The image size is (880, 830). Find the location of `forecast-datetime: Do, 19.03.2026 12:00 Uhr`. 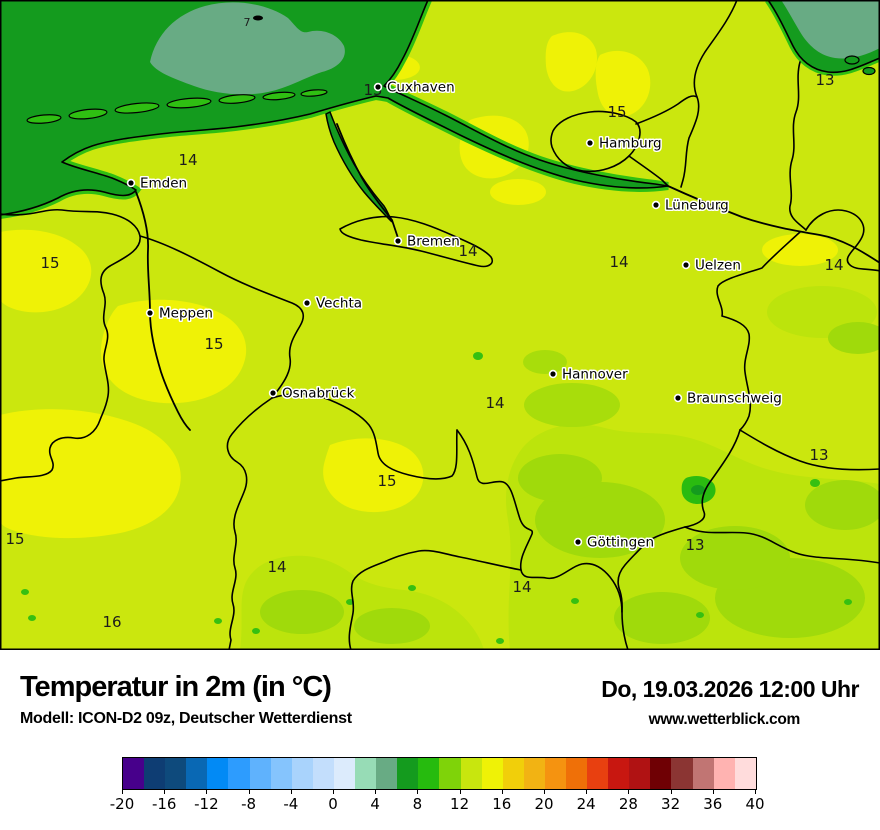

forecast-datetime: Do, 19.03.2026 12:00 Uhr is located at coordinates (730, 689).